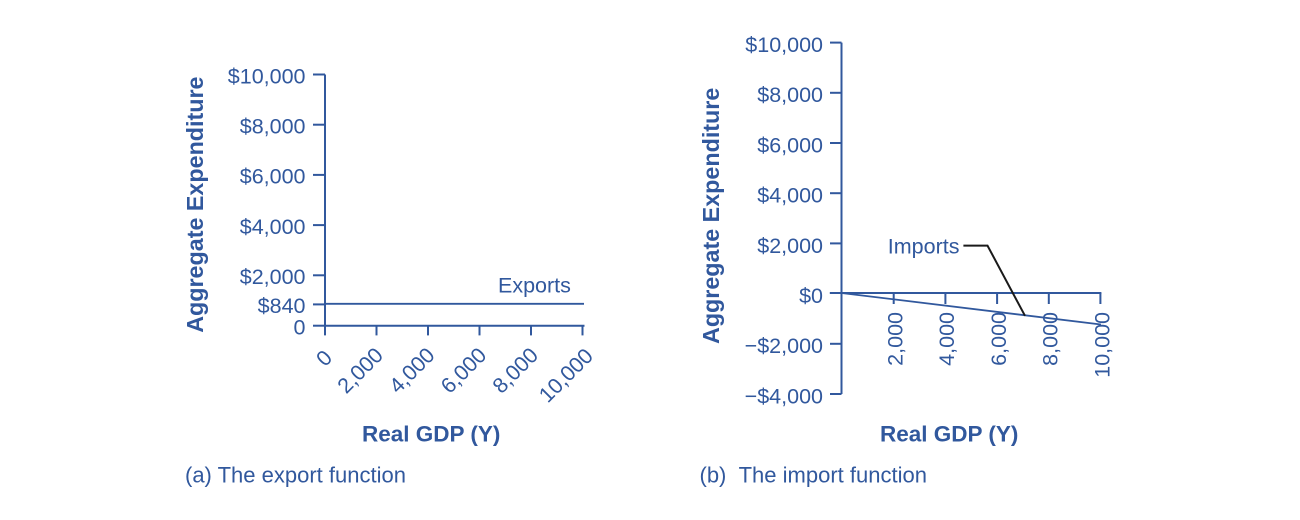 Image resolution: width=1300 pixels, height=520 pixels. What do you see at coordinates (784, 346) in the screenshot?
I see `svg-text: −$2,000` at bounding box center [784, 346].